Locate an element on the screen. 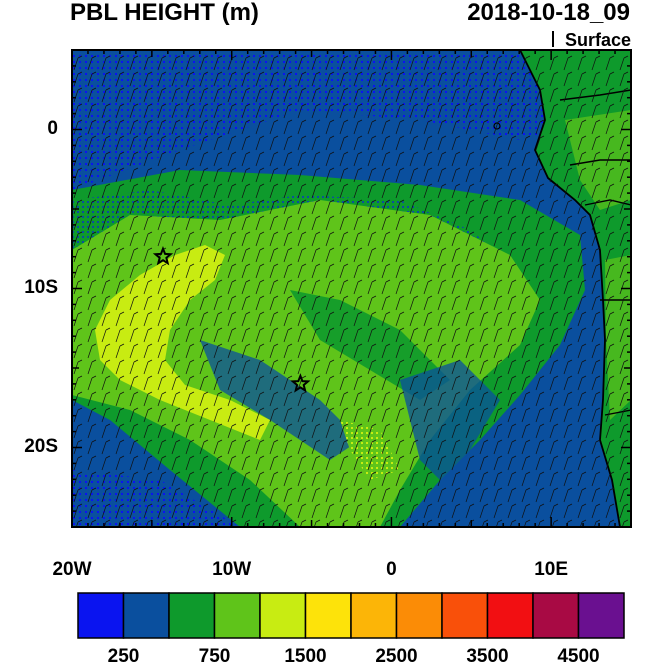 The image size is (650, 668). marker-layer is located at coordinates (231, 319).